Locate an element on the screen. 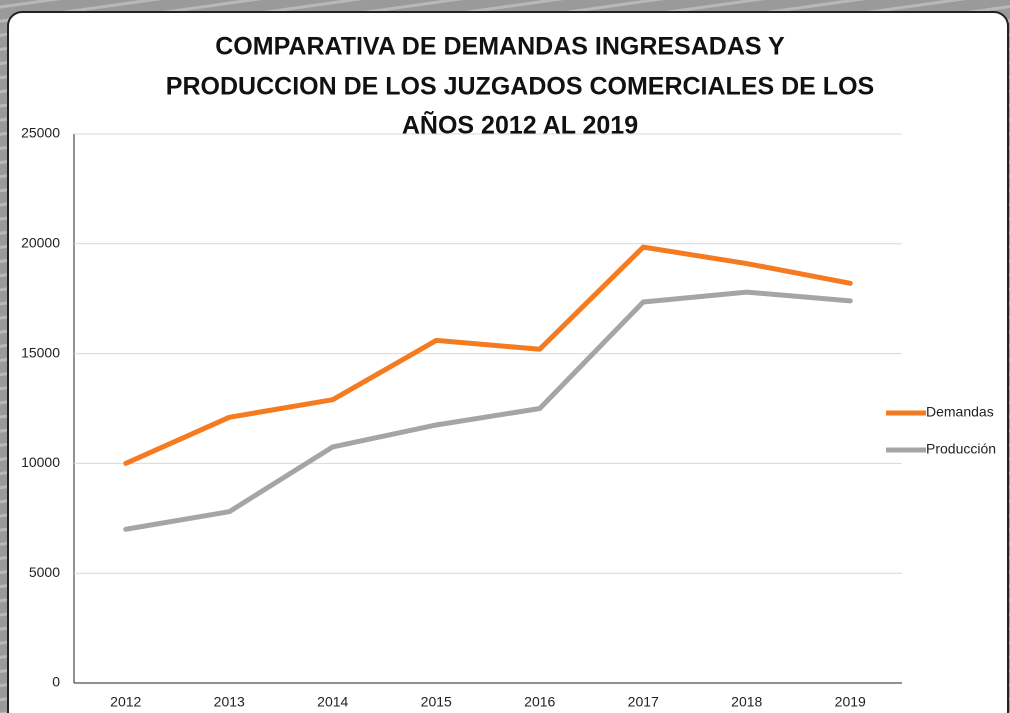  y-tick-label: 10000 is located at coordinates (40, 462).